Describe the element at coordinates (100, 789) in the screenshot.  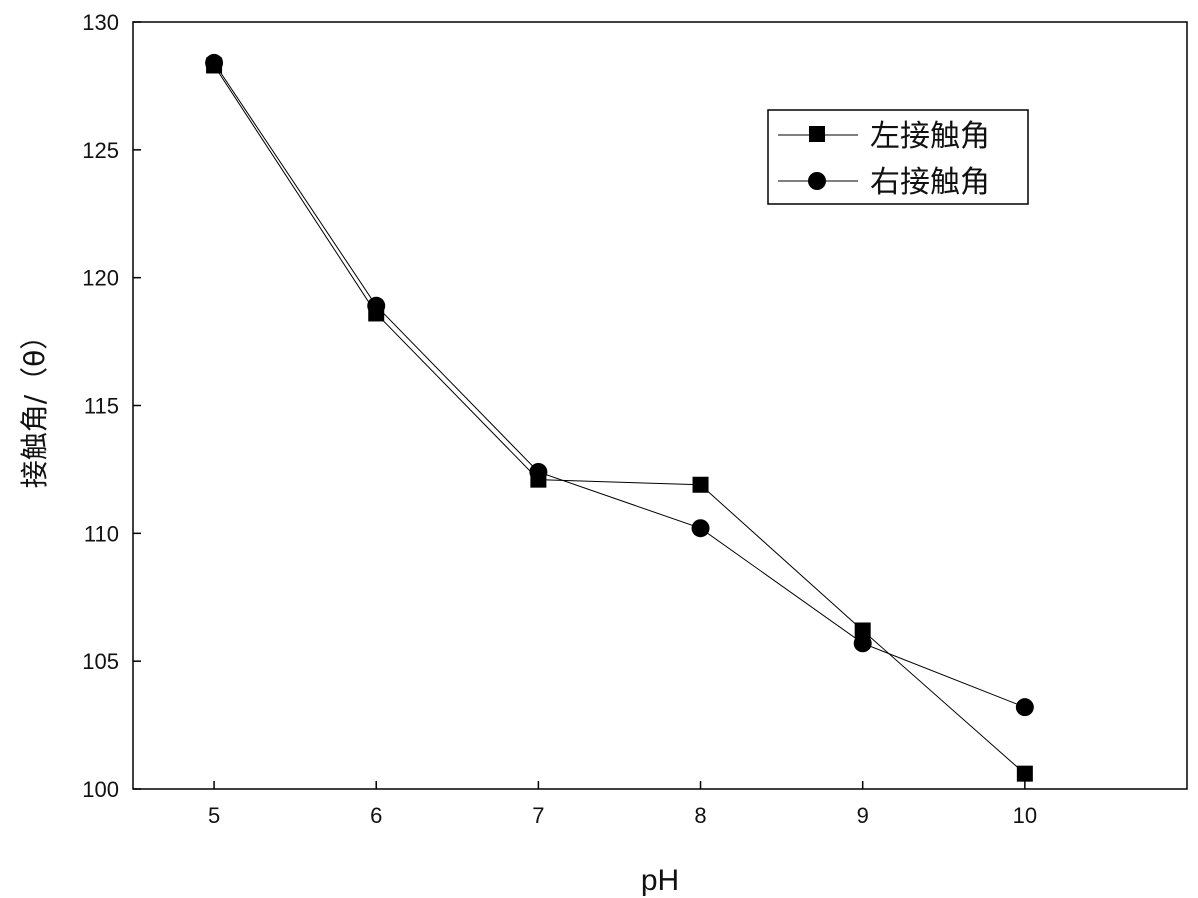
I see `y-tick-label: 100` at that location.